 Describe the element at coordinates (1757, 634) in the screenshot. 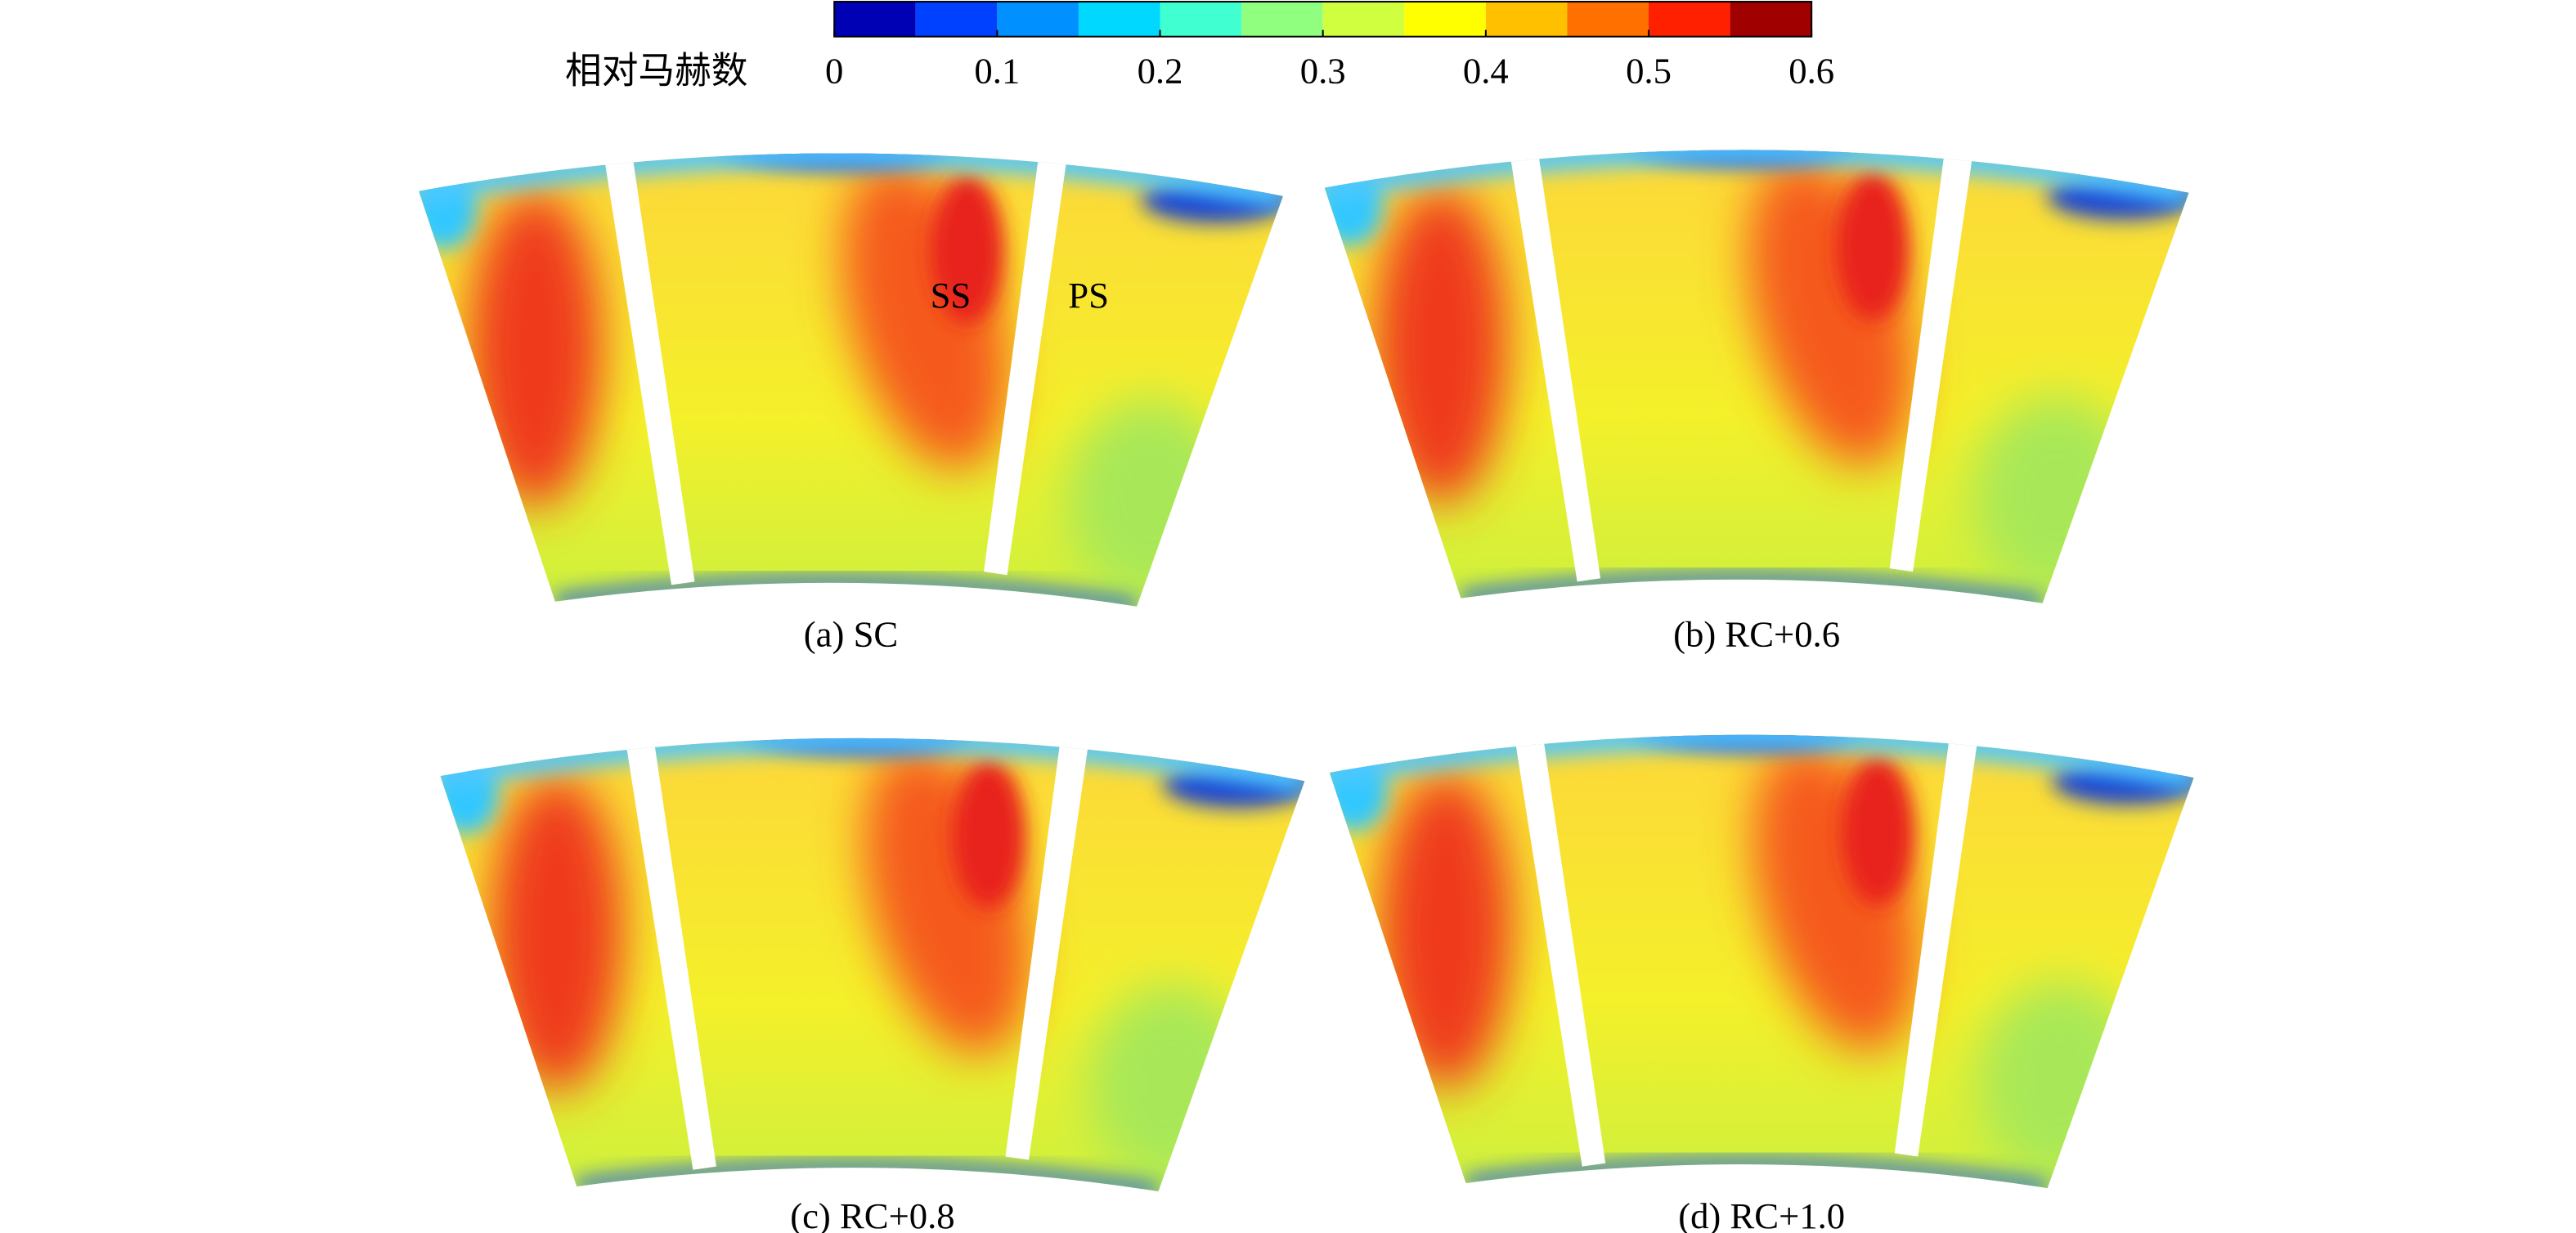

I see `panel-caption: (b) RC+0.6` at that location.